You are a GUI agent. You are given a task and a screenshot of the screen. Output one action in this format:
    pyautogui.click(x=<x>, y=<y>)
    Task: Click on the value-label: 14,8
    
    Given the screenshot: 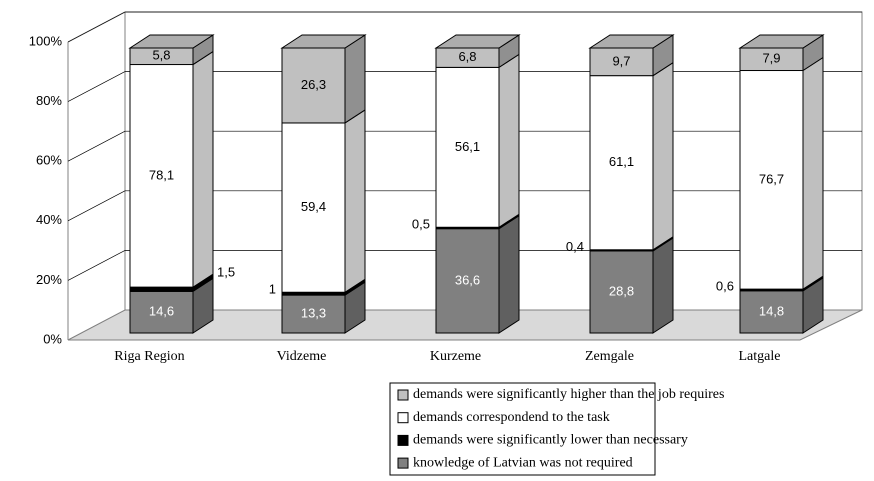 What is the action you would take?
    pyautogui.click(x=771, y=310)
    